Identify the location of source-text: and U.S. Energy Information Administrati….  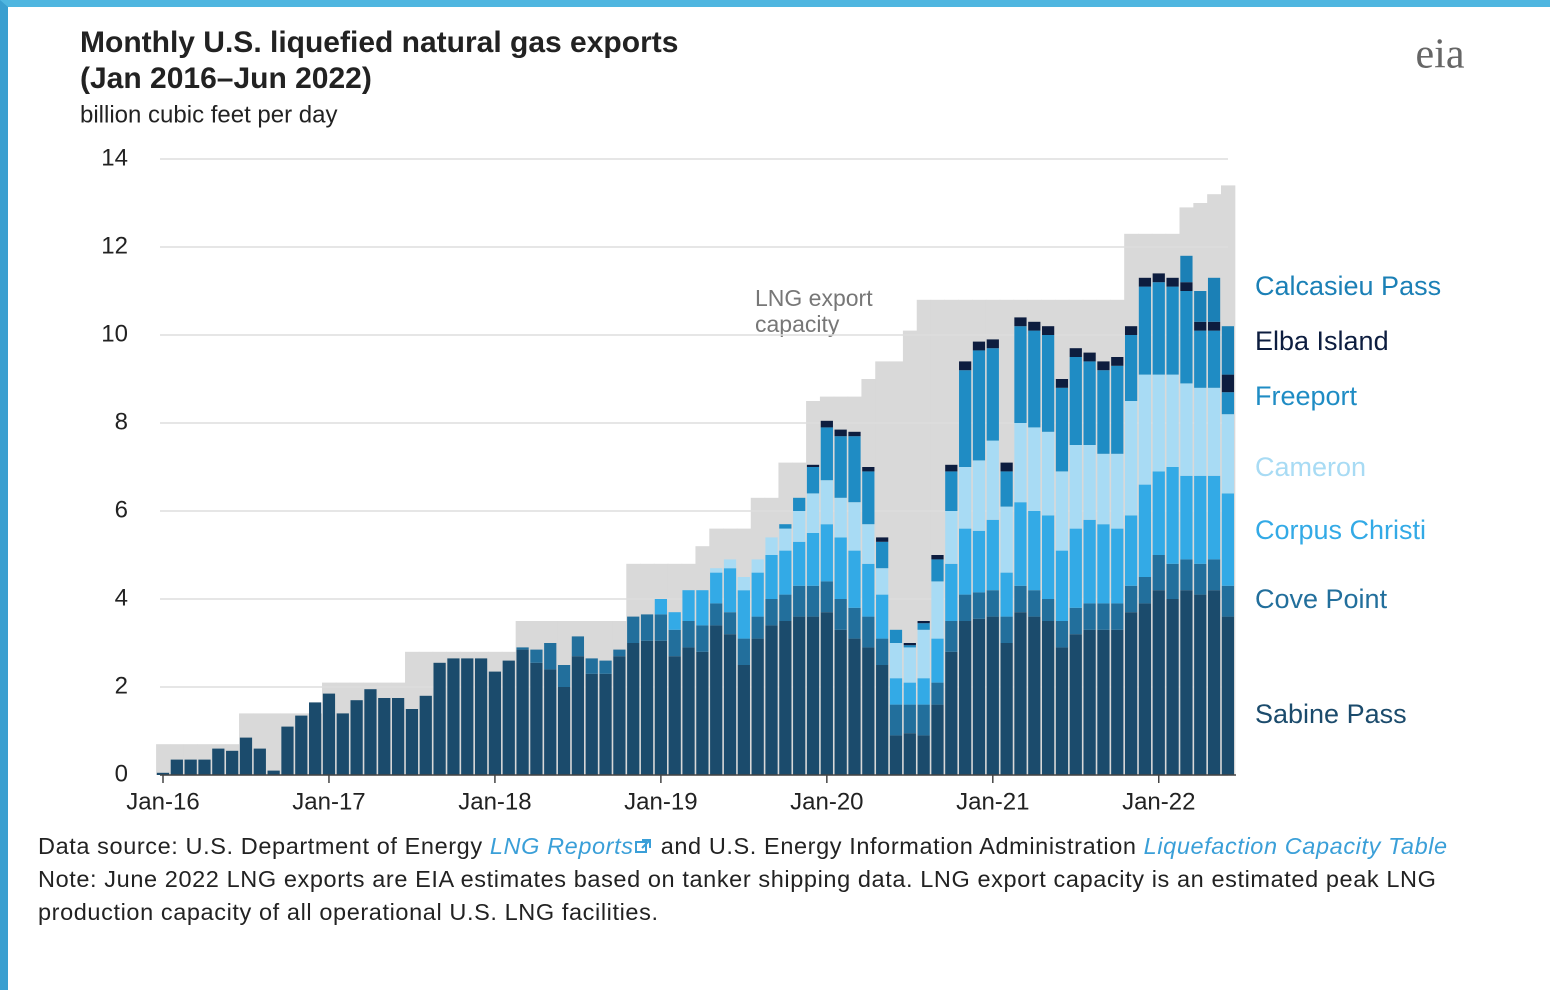
(898, 846).